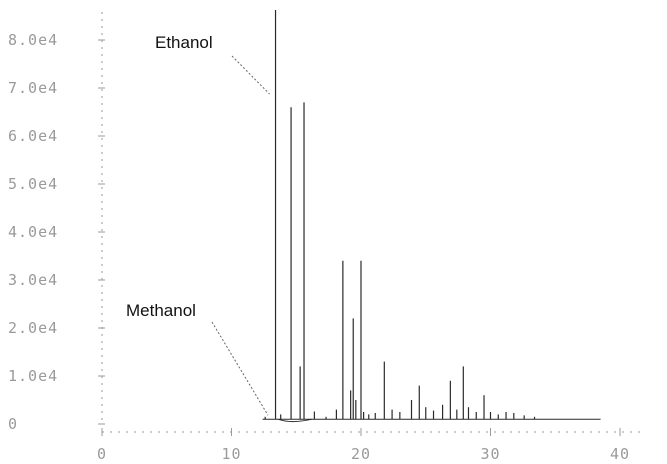 The image size is (667, 464). Describe the element at coordinates (294, 420) in the screenshot. I see `solvent-dip` at that location.